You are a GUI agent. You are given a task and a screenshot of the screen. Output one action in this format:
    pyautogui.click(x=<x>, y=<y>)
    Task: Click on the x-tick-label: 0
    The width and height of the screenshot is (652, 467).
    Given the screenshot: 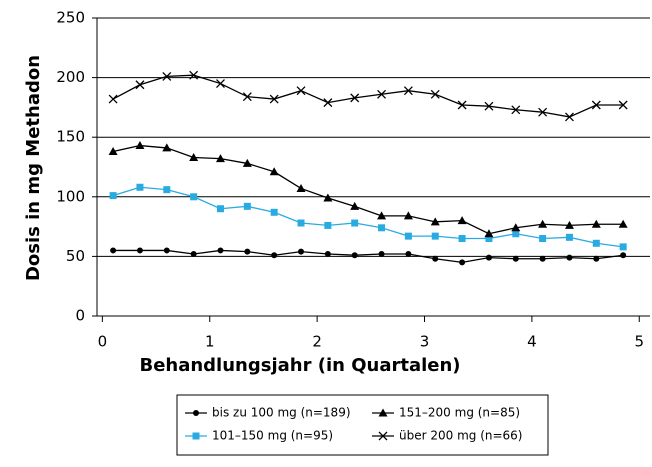 What is the action you would take?
    pyautogui.click(x=103, y=342)
    